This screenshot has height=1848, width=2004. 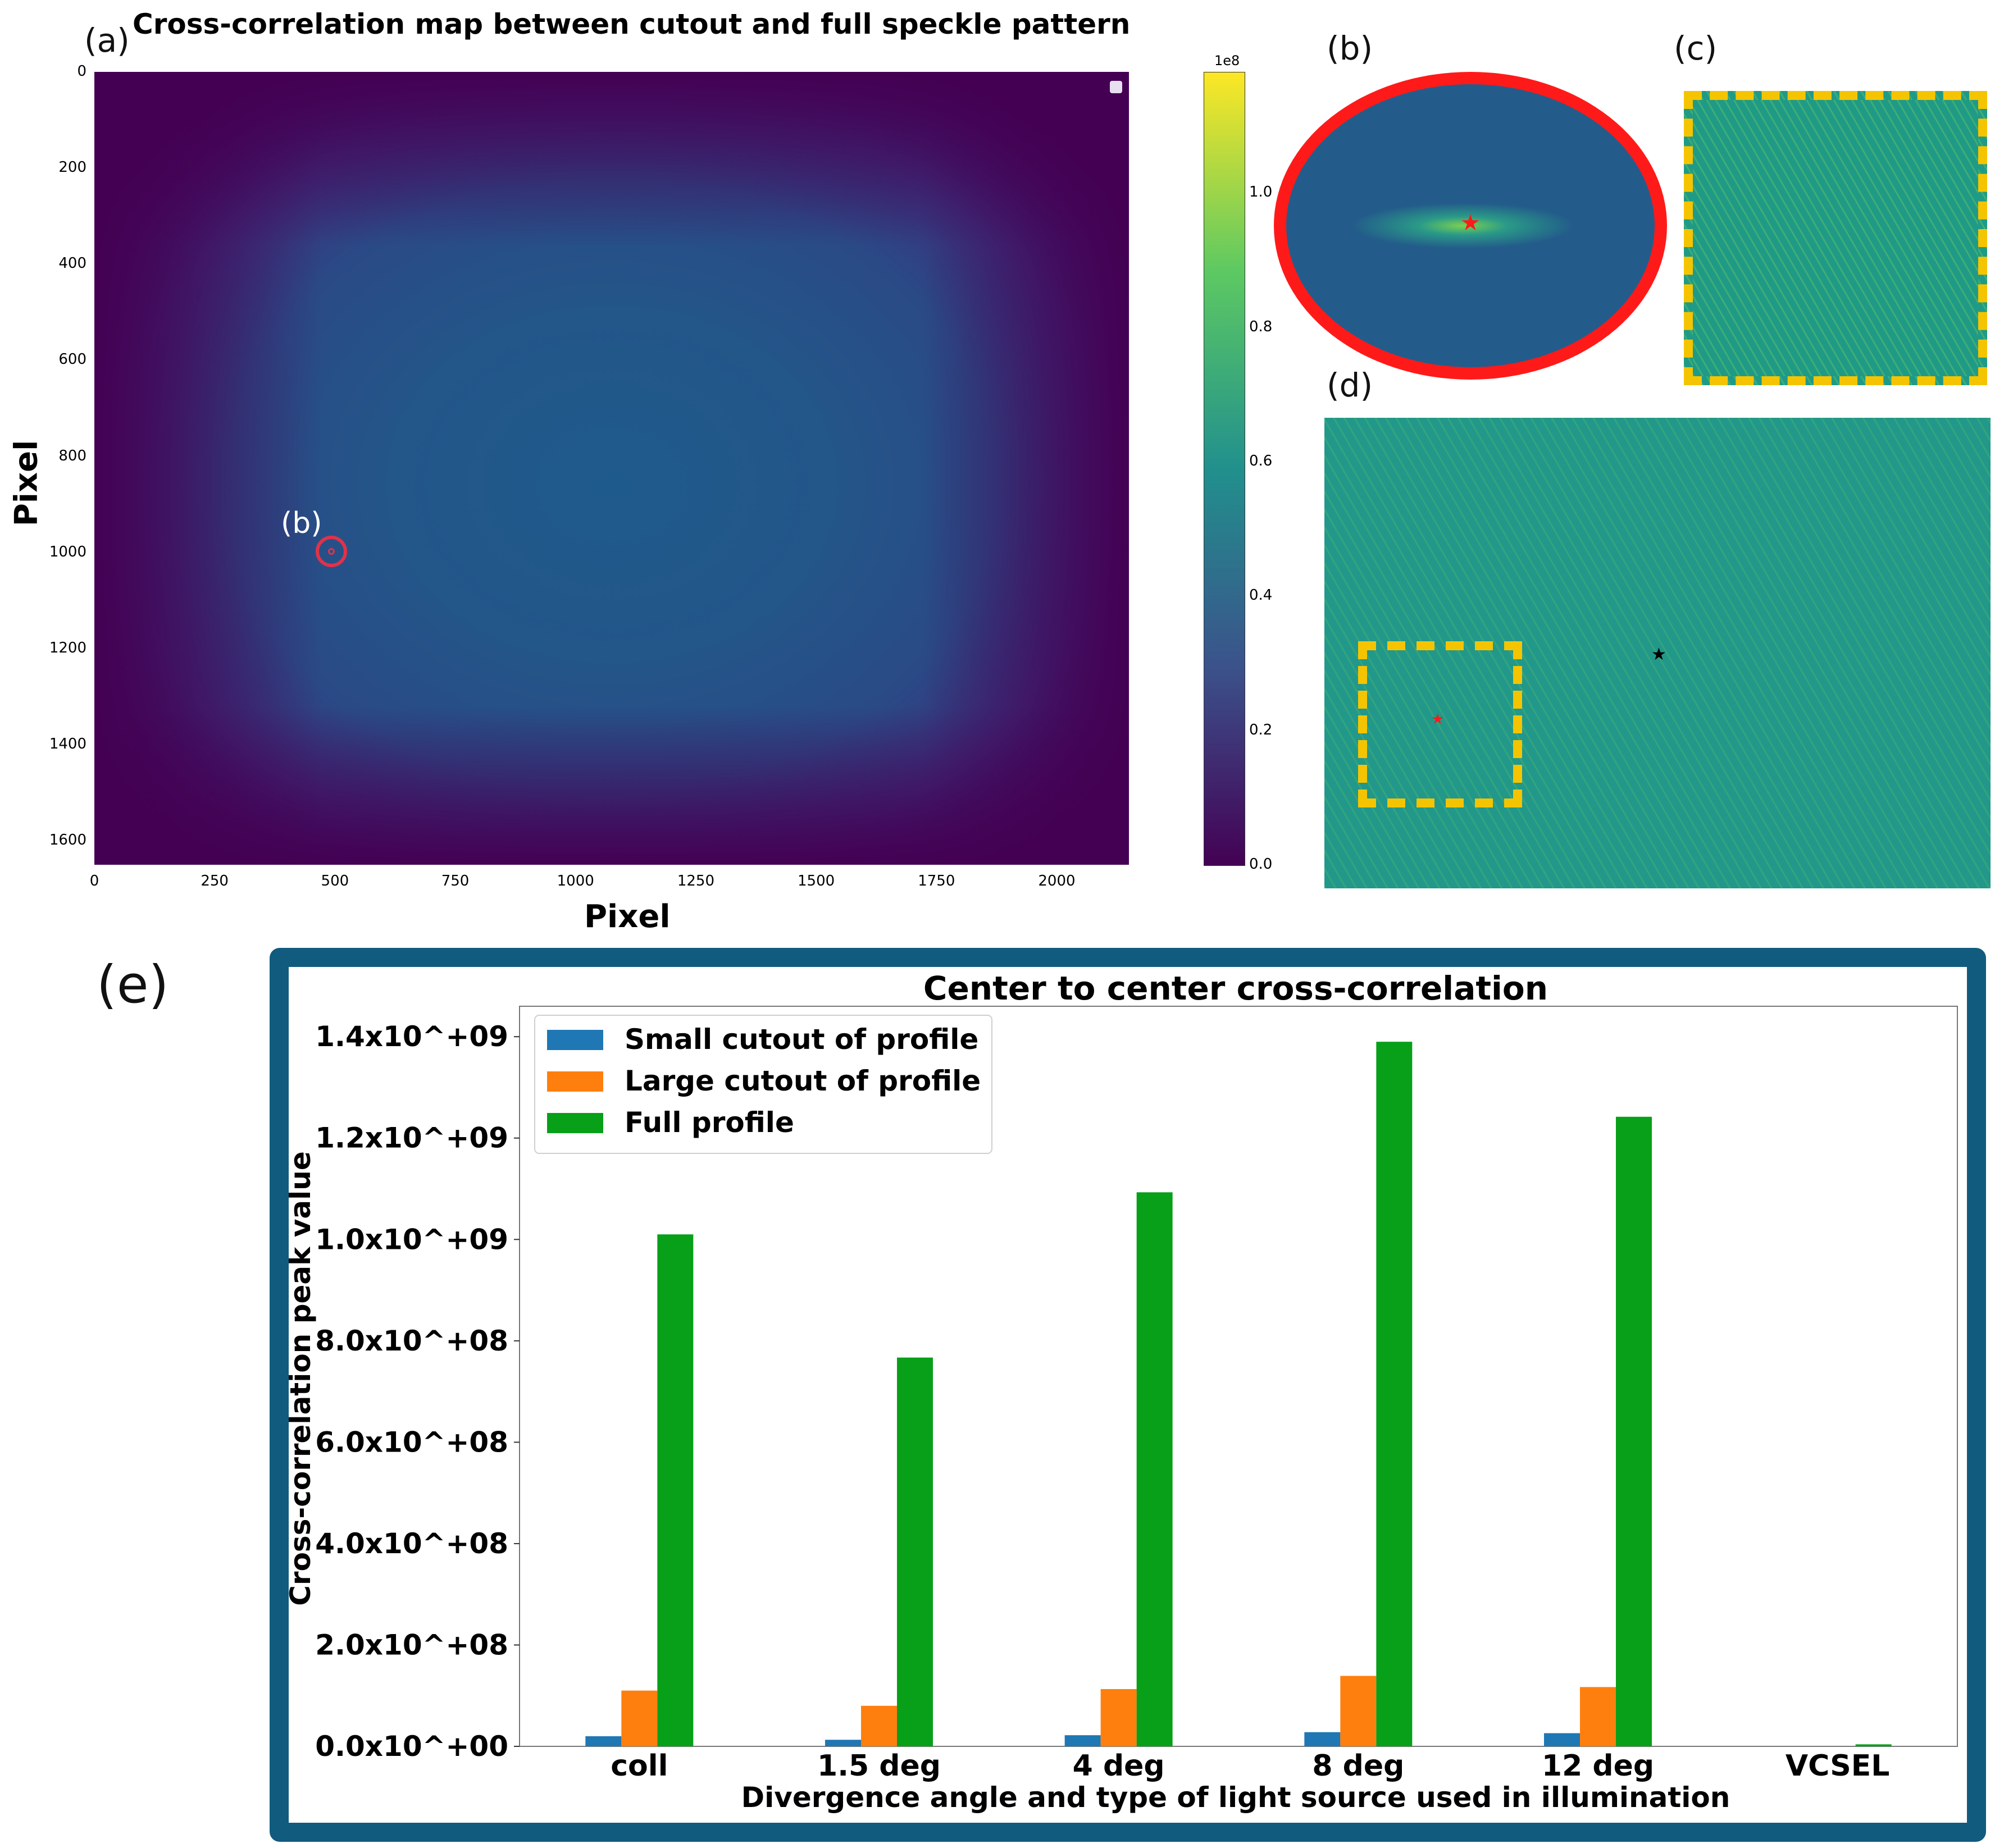 I want to click on legend-frame, so click(x=763, y=1084).